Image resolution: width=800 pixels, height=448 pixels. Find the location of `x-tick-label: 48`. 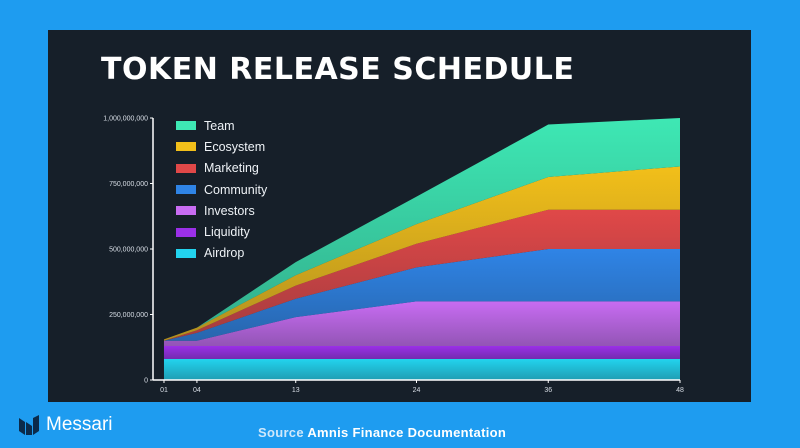

x-tick-label: 48 is located at coordinates (680, 390).